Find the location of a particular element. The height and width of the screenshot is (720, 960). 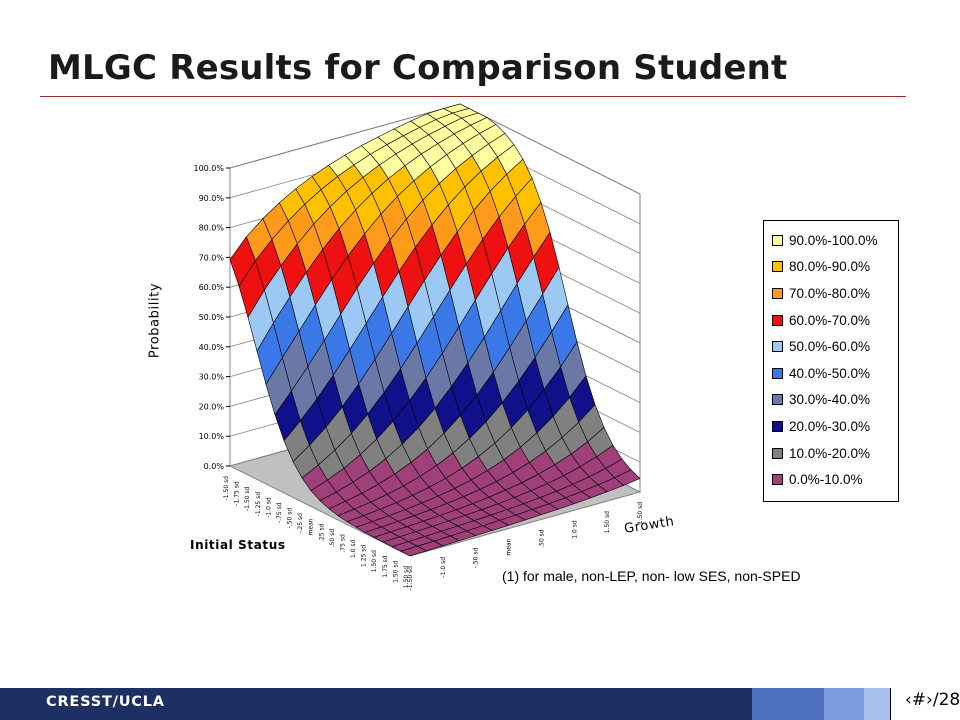

z-tick-label: 20.0% is located at coordinates (212, 406).